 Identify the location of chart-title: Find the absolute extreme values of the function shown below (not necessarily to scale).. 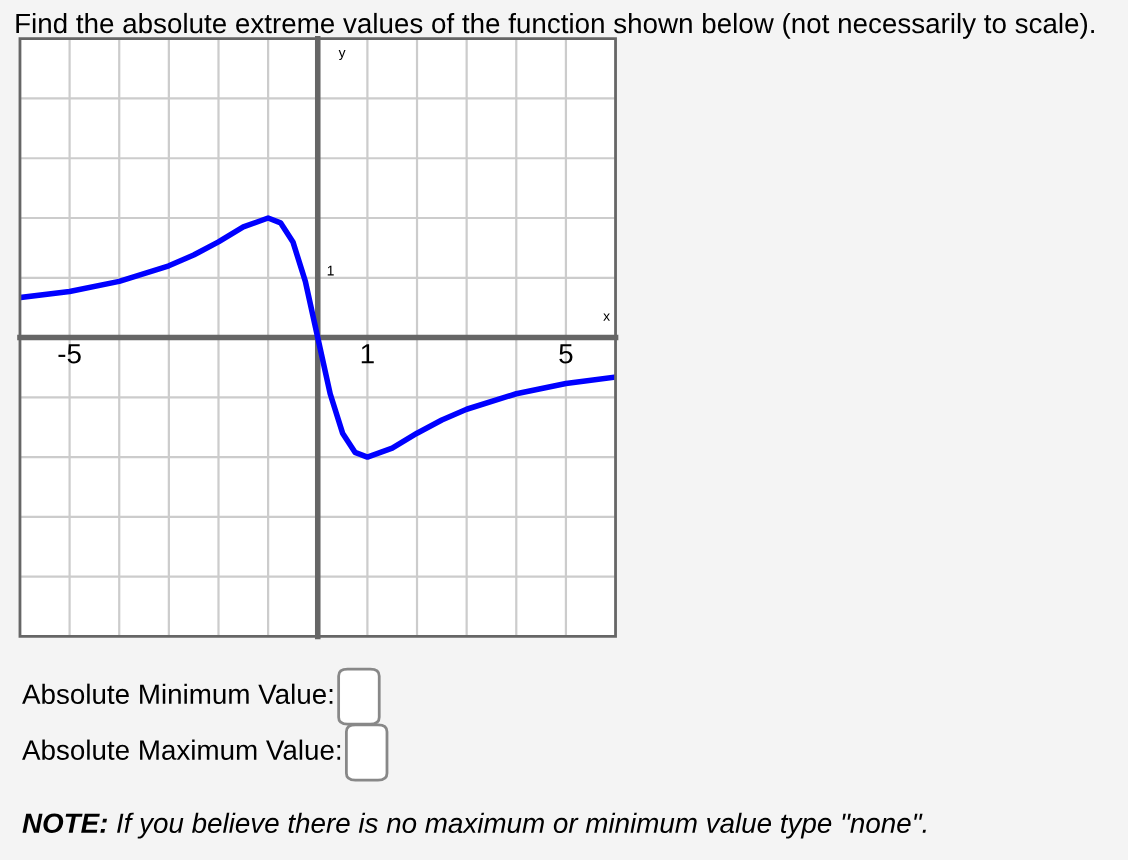
(555, 25).